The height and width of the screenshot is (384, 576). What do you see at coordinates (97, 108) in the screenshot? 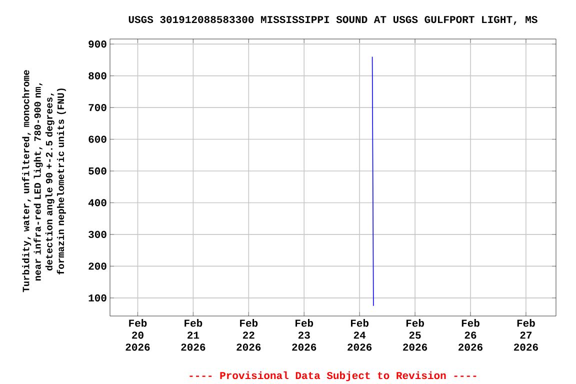
I see `y-tick-label: 700` at bounding box center [97, 108].